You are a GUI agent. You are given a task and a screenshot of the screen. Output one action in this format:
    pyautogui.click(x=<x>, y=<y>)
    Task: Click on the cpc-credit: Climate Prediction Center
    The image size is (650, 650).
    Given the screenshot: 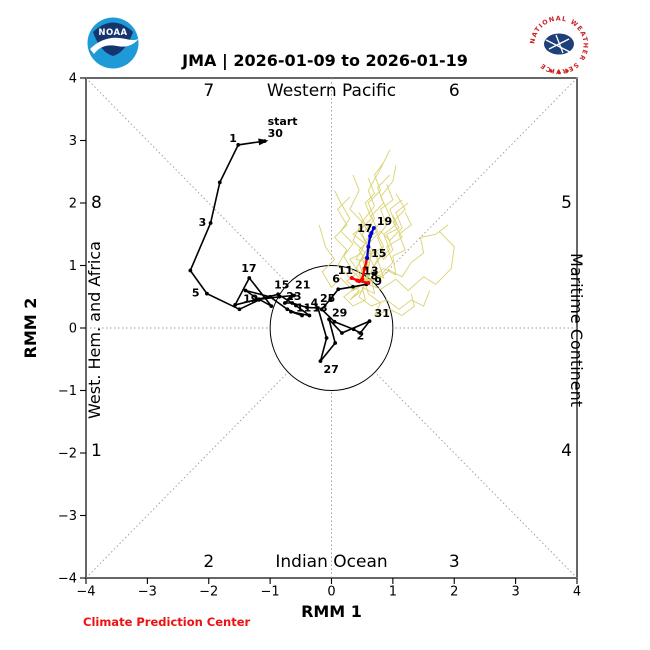 What is the action you would take?
    pyautogui.click(x=167, y=622)
    